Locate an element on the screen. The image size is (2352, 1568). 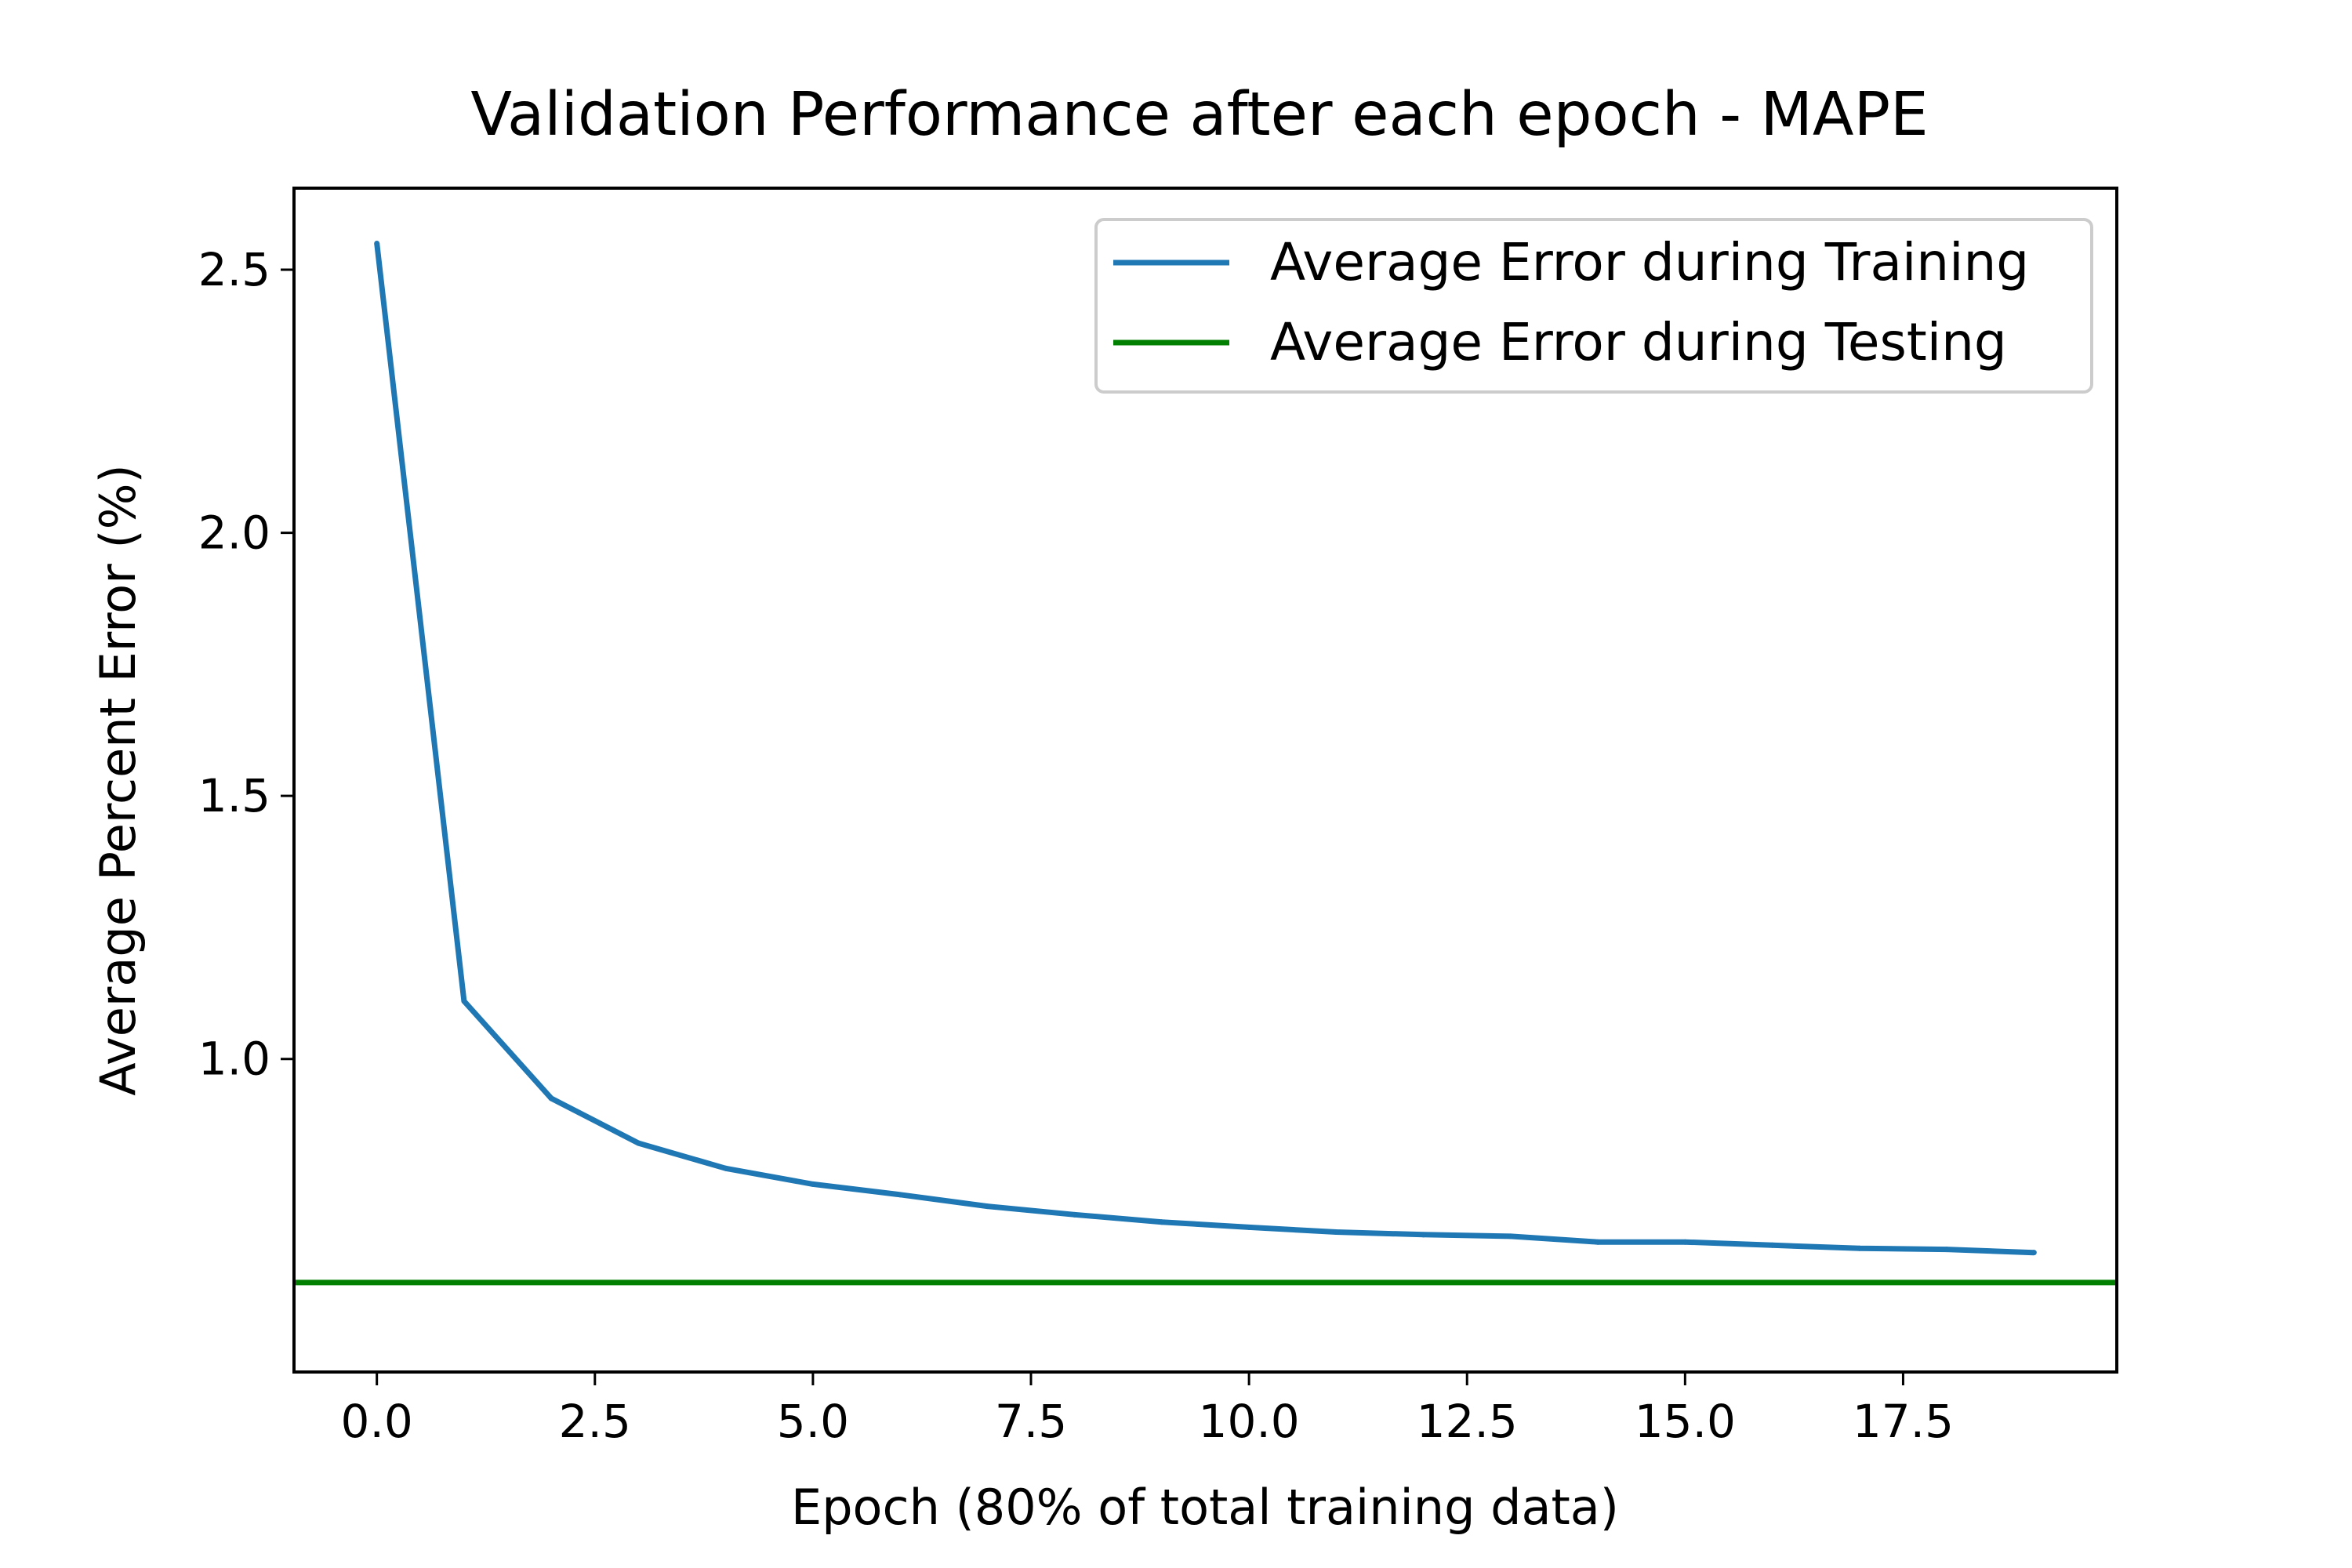
y-axis-label: Average Percent Error (%) is located at coordinates (118, 779).